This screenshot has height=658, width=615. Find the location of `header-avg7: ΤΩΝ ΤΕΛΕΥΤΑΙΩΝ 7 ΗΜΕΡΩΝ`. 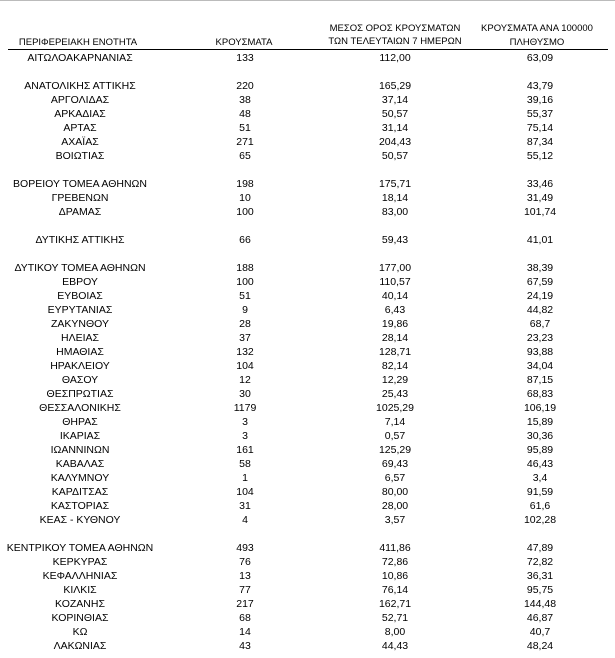

header-avg7: ΤΩΝ ΤΕΛΕΥΤΑΙΩΝ 7 ΗΜΕΡΩΝ is located at coordinates (395, 41).